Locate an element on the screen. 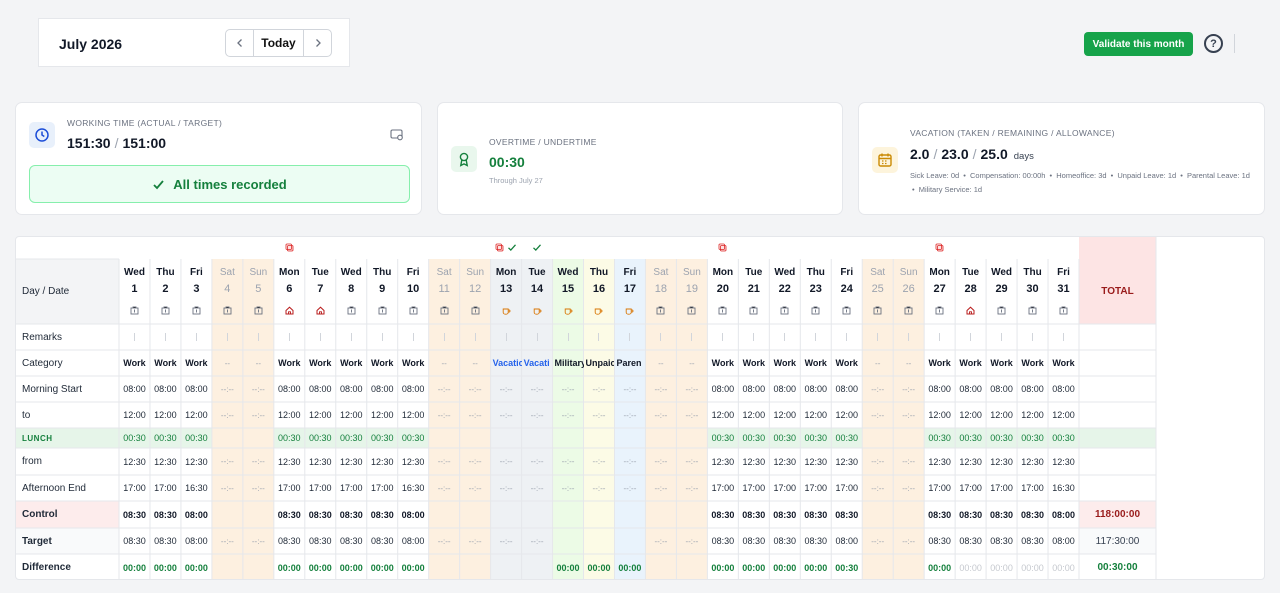  cell-cat: Military is located at coordinates (569, 363).